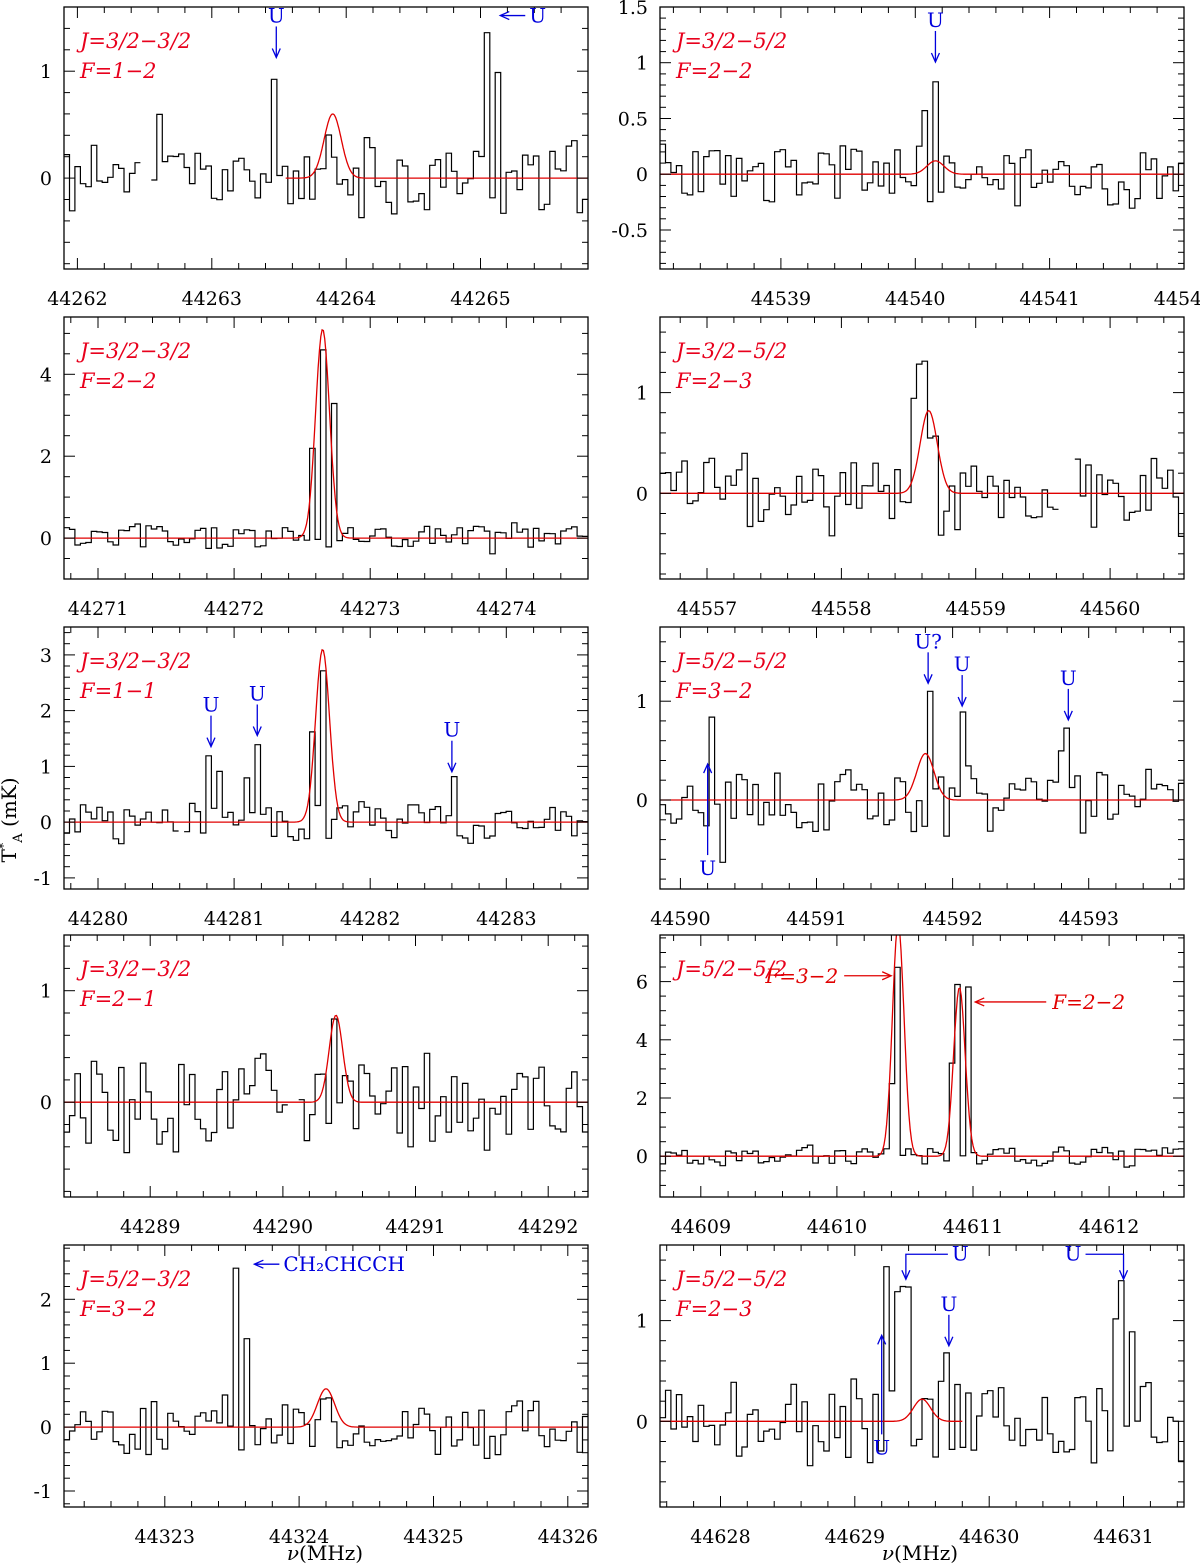 Image resolution: width=1200 pixels, height=1565 pixels. What do you see at coordinates (344, 1264) in the screenshot?
I see `annotation-label: CH₂CHCCH` at bounding box center [344, 1264].